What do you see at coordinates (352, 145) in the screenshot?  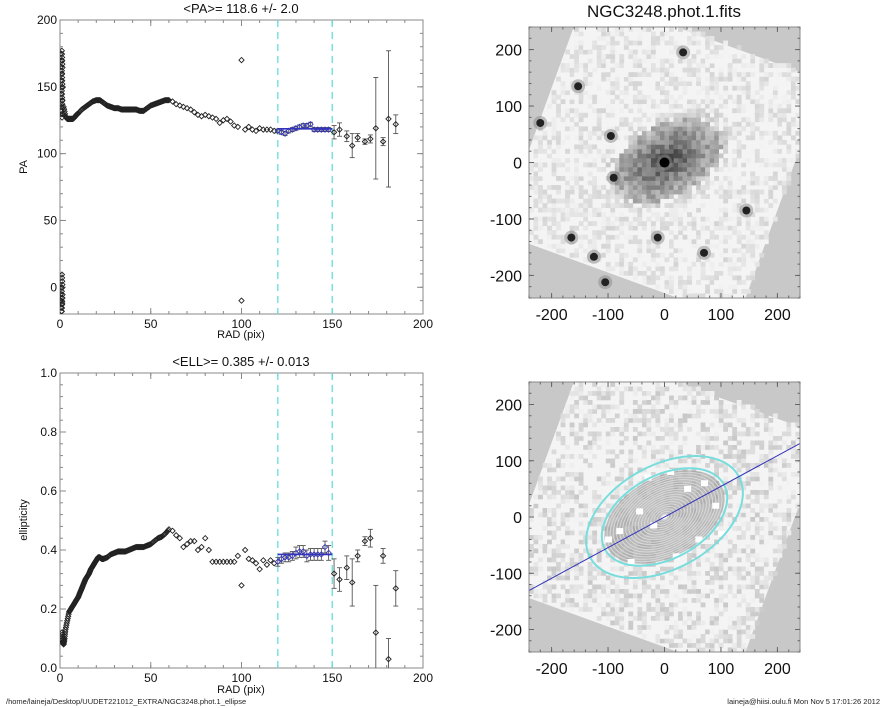 I see `pa-outer-point` at bounding box center [352, 145].